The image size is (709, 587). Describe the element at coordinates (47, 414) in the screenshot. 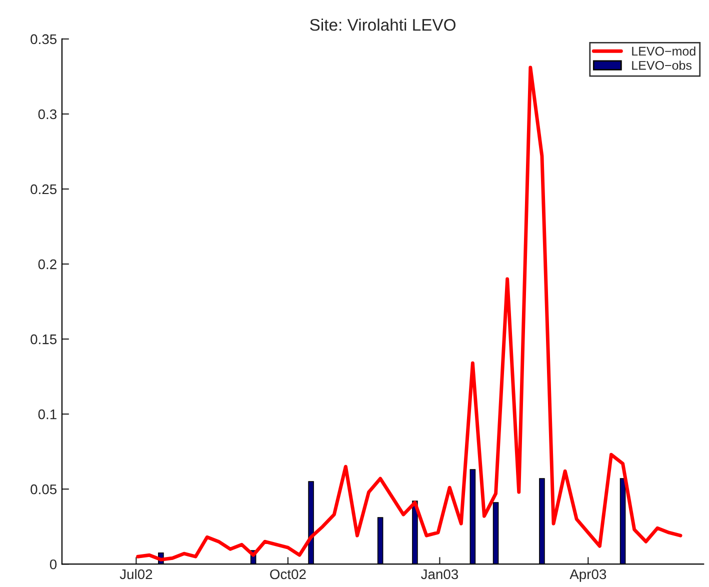

I see `y-tick-label: 0.1` at that location.